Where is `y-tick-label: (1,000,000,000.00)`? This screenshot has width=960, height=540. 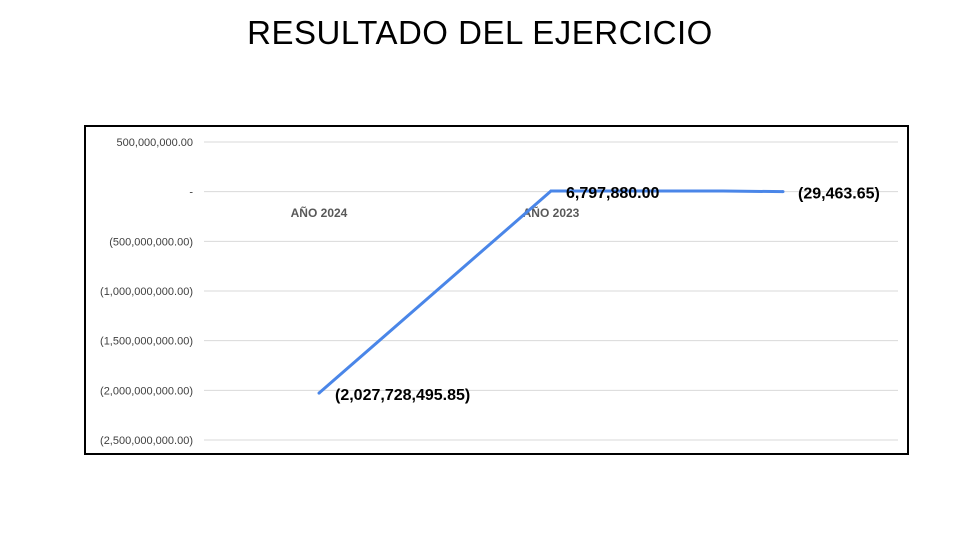 y-tick-label: (1,000,000,000.00) is located at coordinates (146, 292).